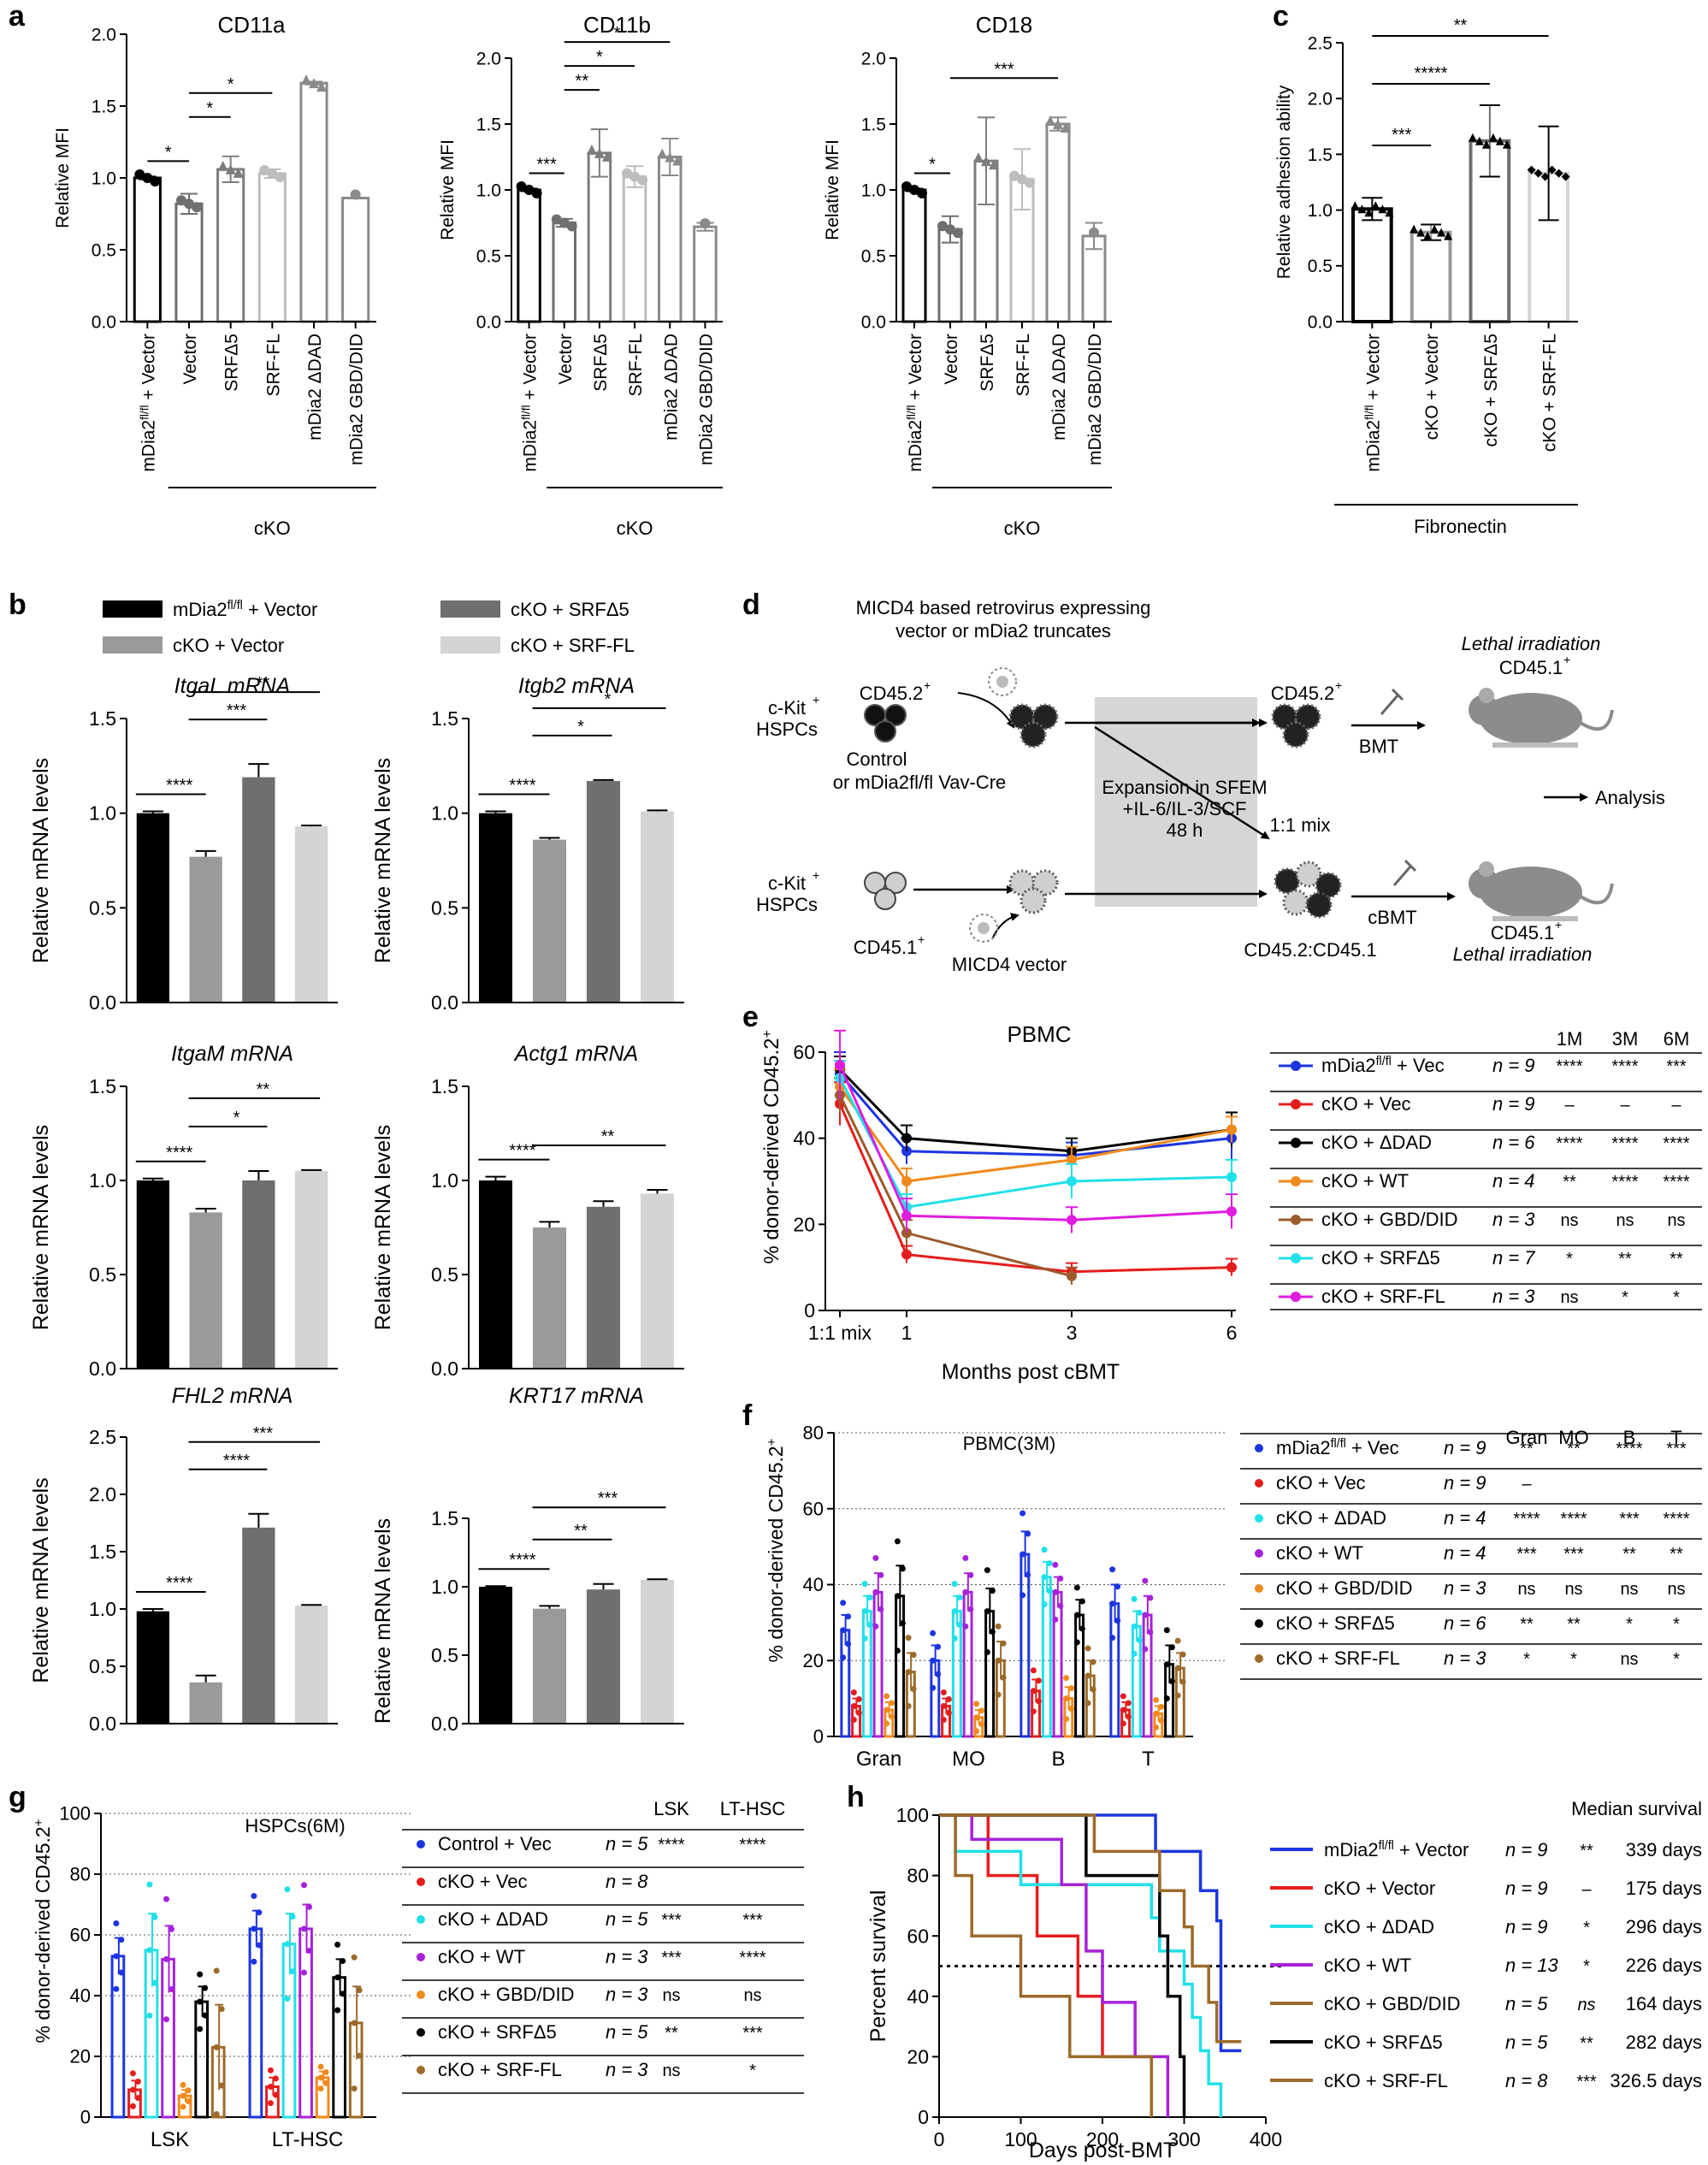 This screenshot has height=2165, width=1708. What do you see at coordinates (1383, 1066) in the screenshot?
I see `legend-label: mDia2fl/fl + Vec` at bounding box center [1383, 1066].